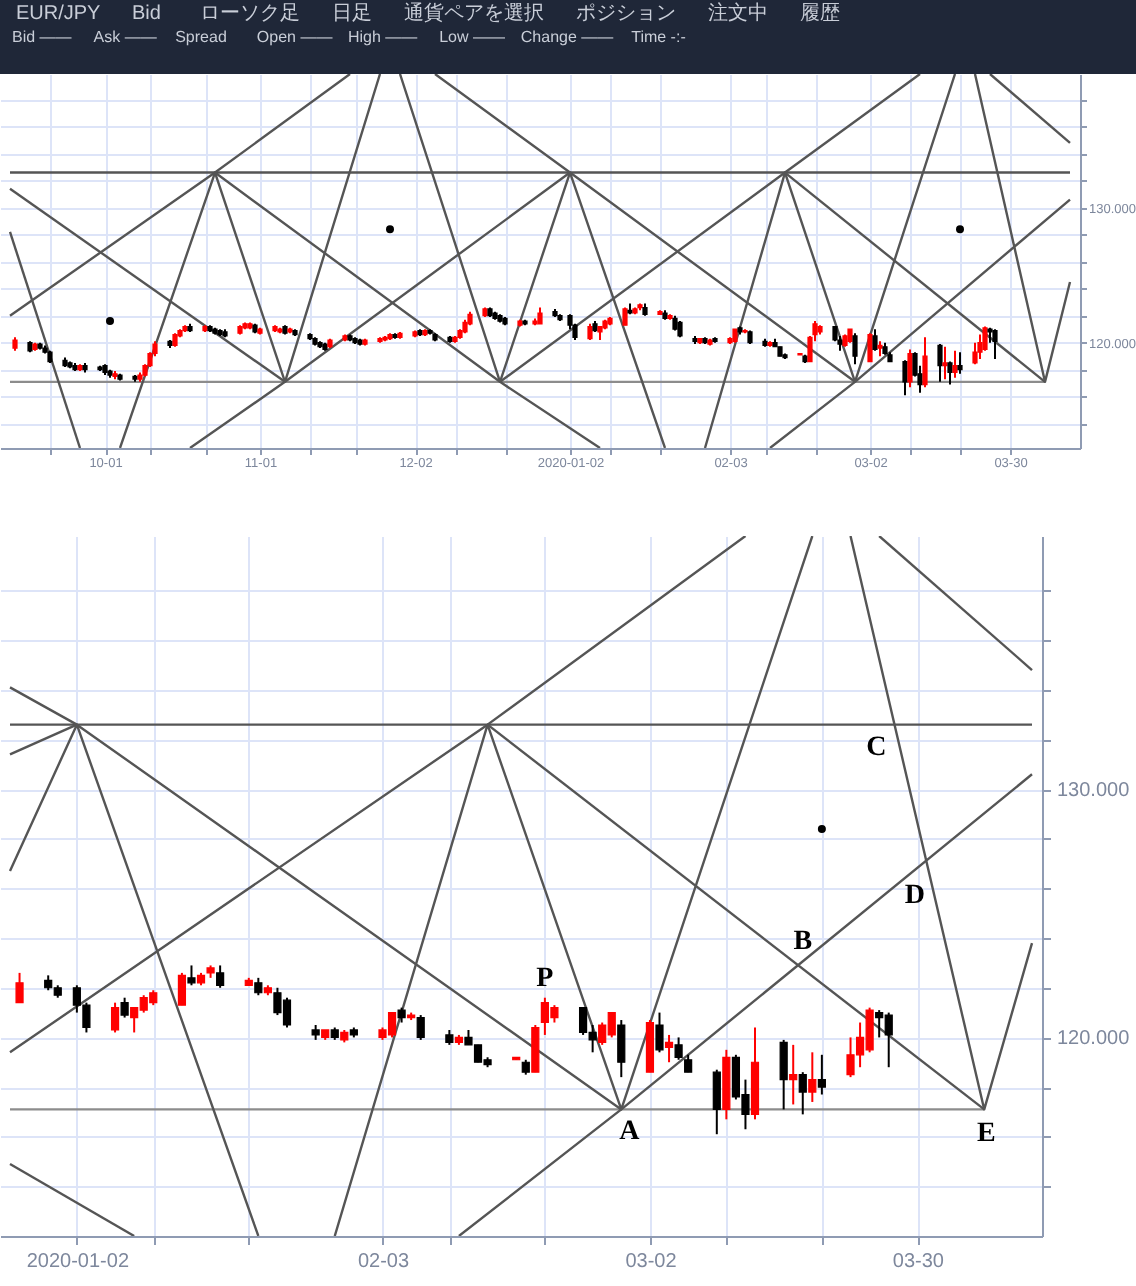  Describe the element at coordinates (820, 14) in the screenshot. I see `text: 履歴` at that location.